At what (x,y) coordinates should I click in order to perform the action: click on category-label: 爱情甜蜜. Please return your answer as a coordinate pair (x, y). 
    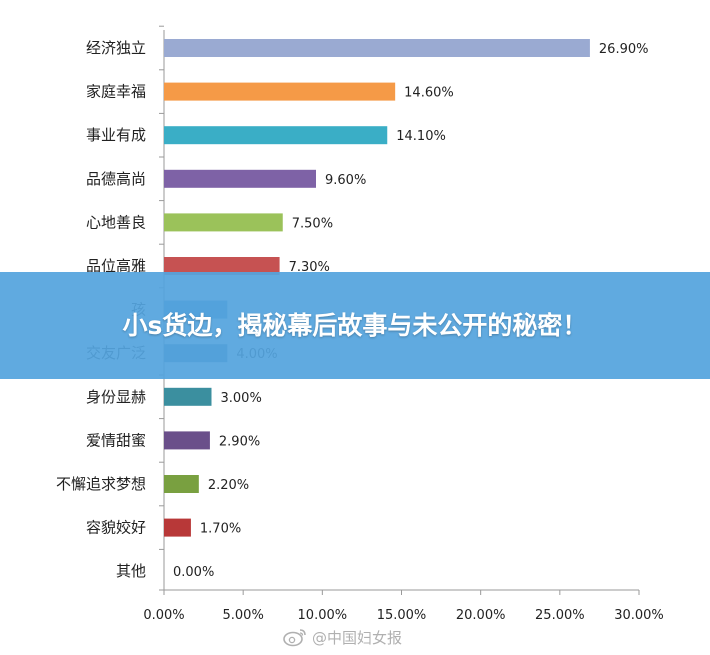
    Looking at the image, I should click on (116, 440).